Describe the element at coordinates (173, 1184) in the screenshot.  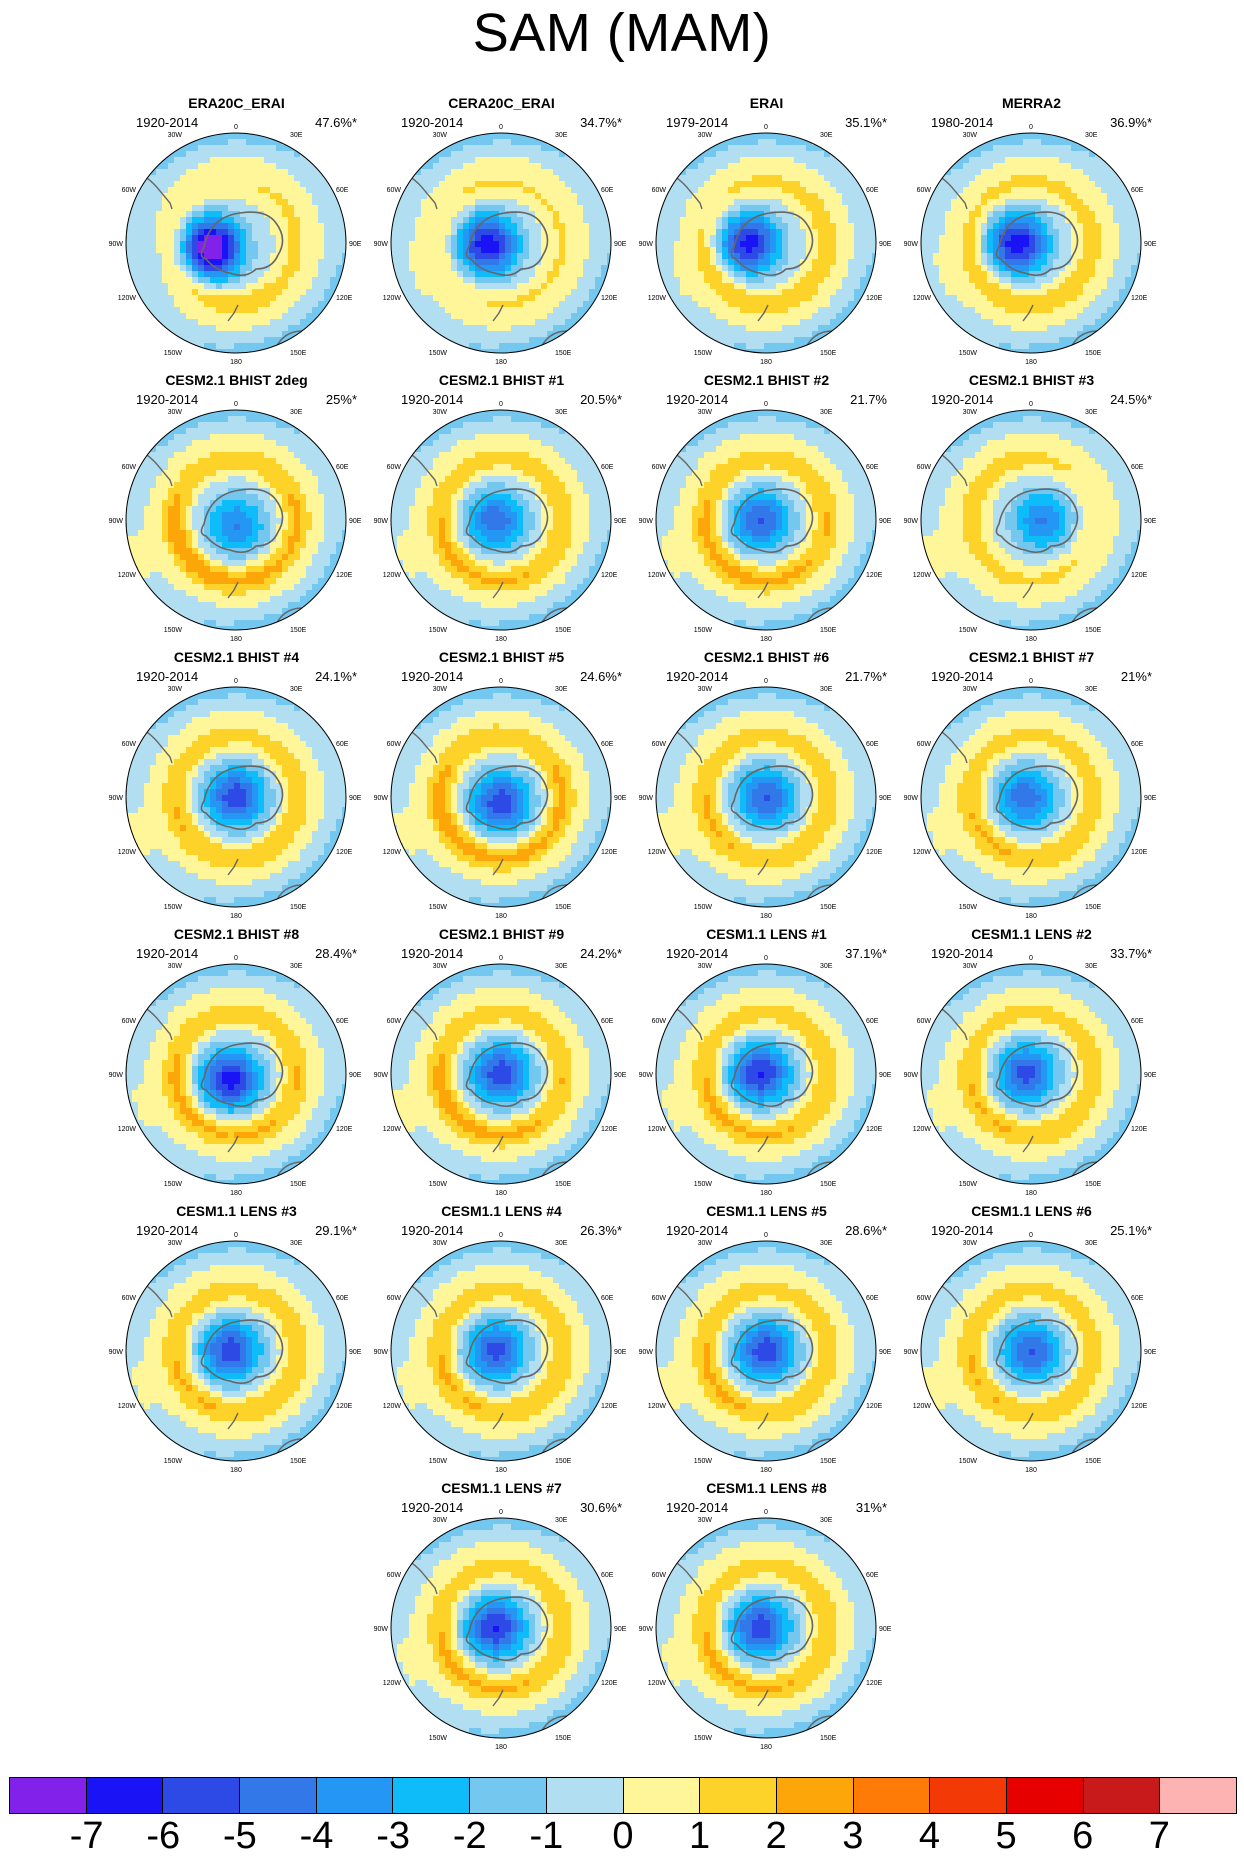
I see `longitude-label: 150W` at that location.